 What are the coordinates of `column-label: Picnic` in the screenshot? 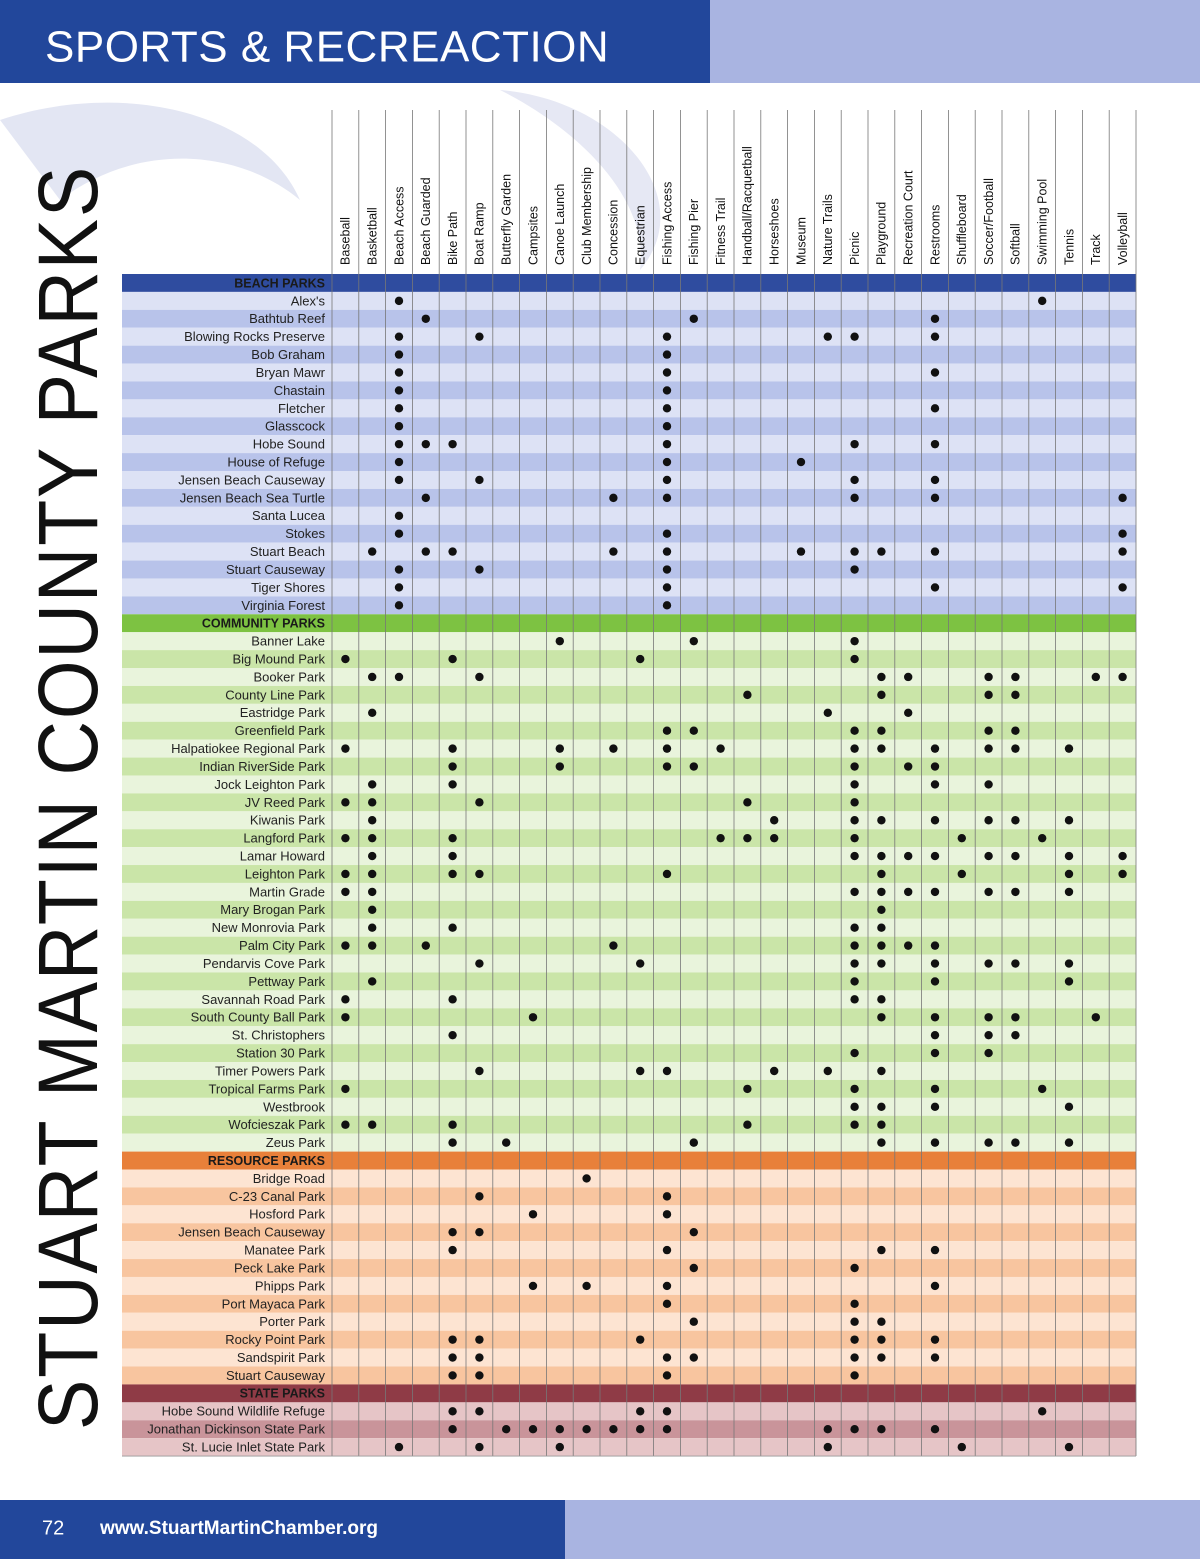 It's located at (855, 248).